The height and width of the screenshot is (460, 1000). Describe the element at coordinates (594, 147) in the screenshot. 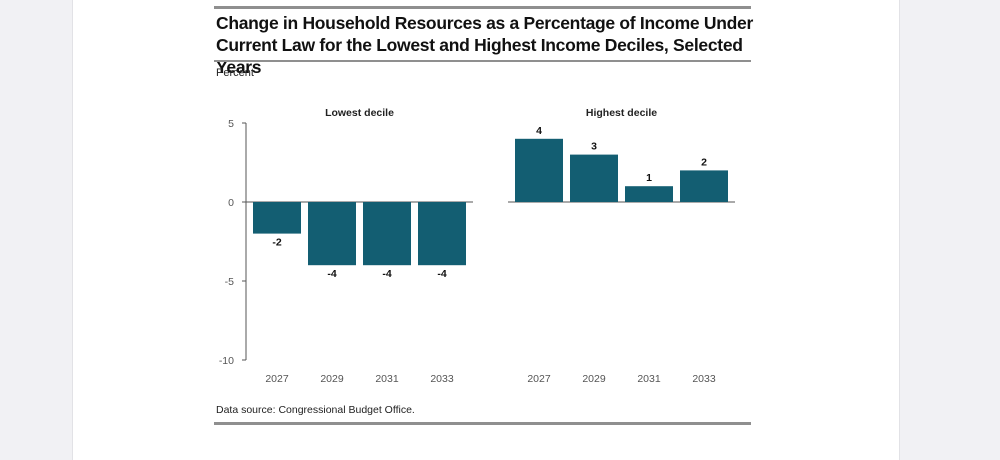

I see `bar-value-label: 3` at that location.